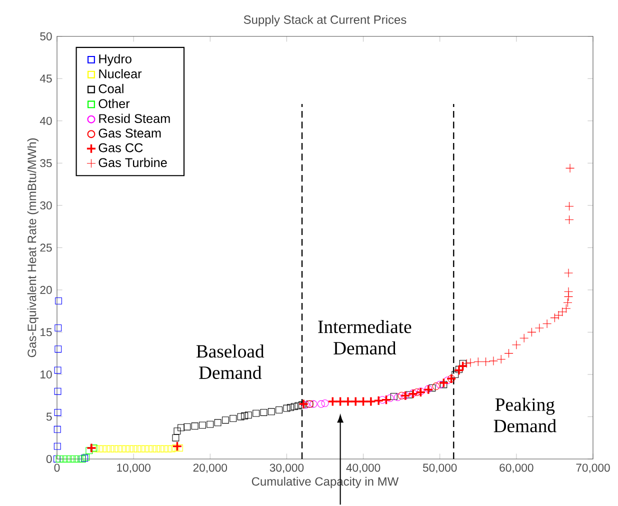 This screenshot has width=618, height=506. What do you see at coordinates (287, 469) in the screenshot?
I see `x-tick-label: 30,000` at bounding box center [287, 469].